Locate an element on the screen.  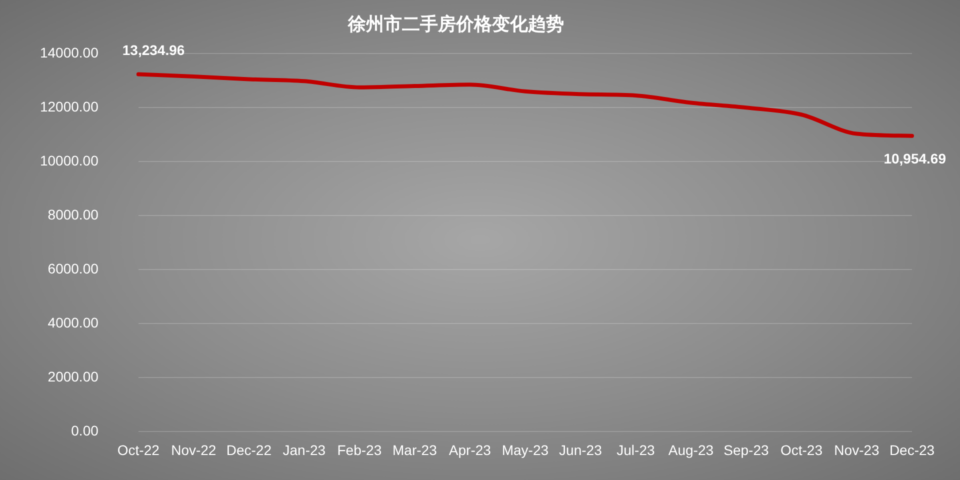
x-tick-label: Jan-23 is located at coordinates (304, 450).